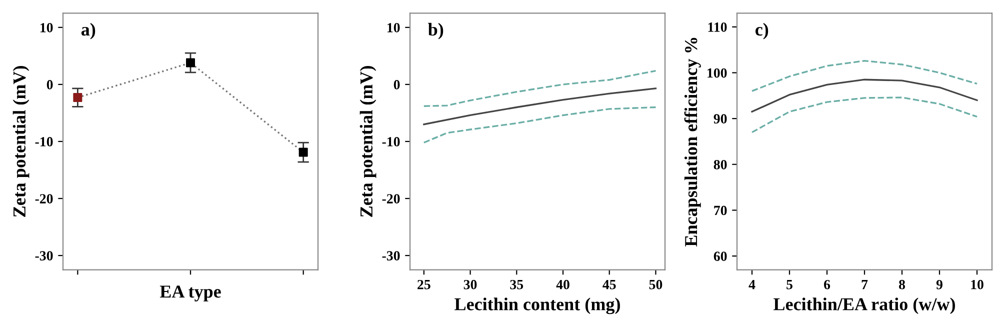  Describe the element at coordinates (692, 142) in the screenshot. I see `y-axis-title: Encapsulation efficiency %` at that location.